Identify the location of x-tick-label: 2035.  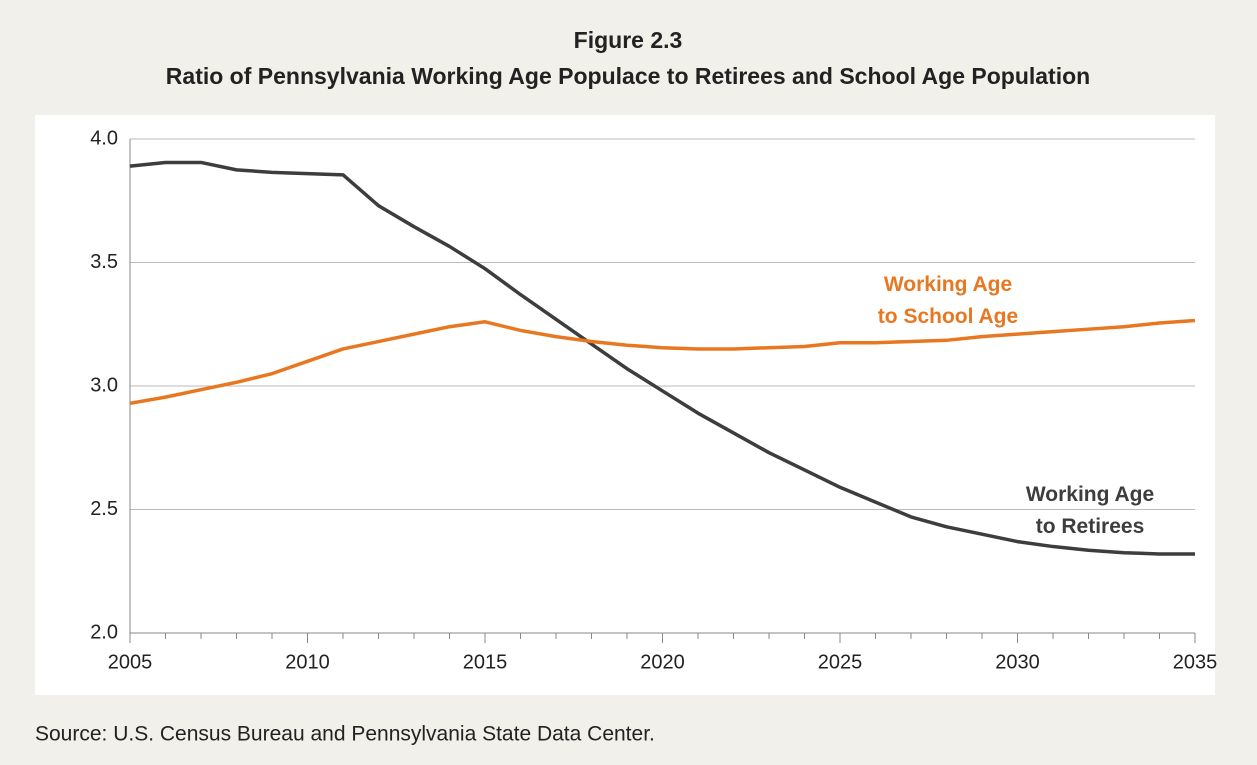
(1195, 662).